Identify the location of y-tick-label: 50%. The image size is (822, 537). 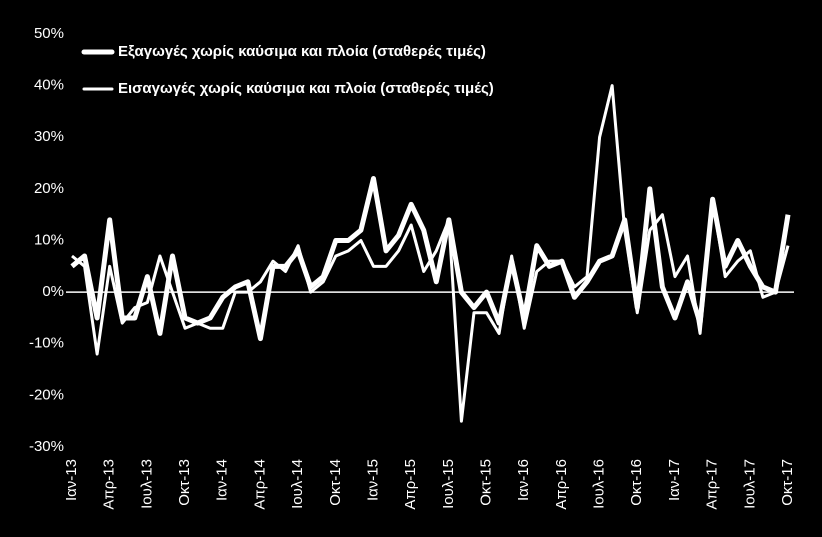
(49, 33).